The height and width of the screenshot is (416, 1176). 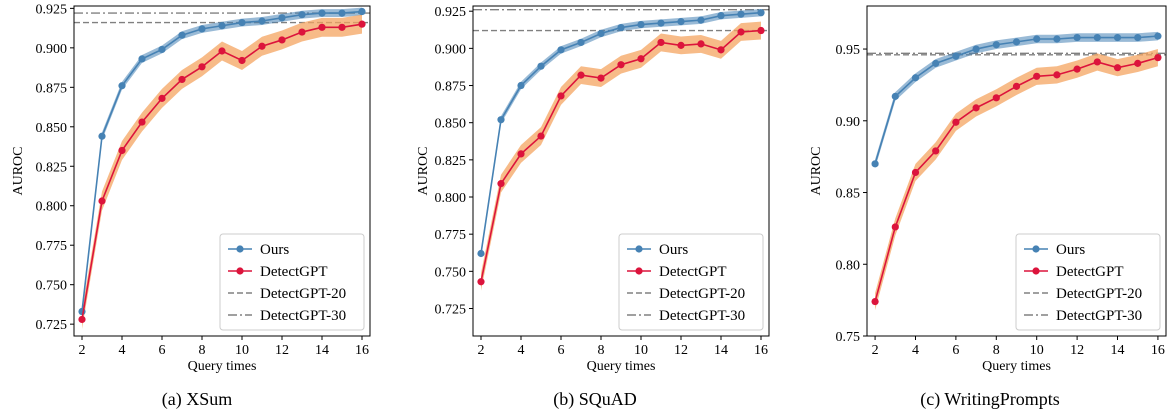 What do you see at coordinates (197, 399) in the screenshot?
I see `panel-caption: (a) XSum` at bounding box center [197, 399].